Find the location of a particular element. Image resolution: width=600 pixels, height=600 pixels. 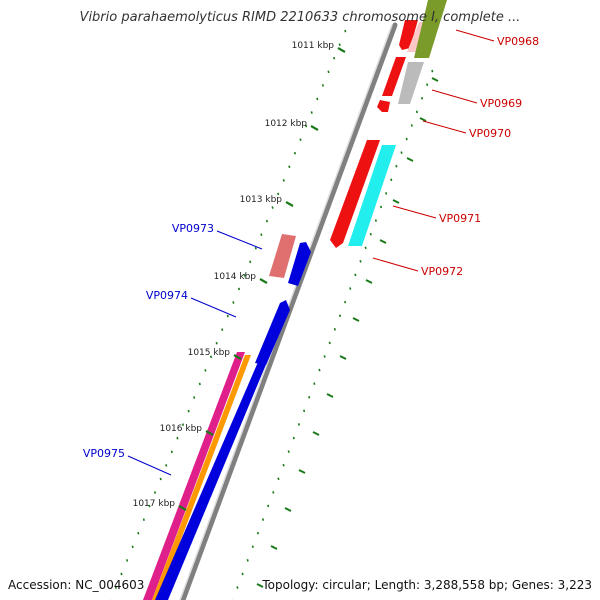

tick-label: 1015 kbp is located at coordinates (209, 353).